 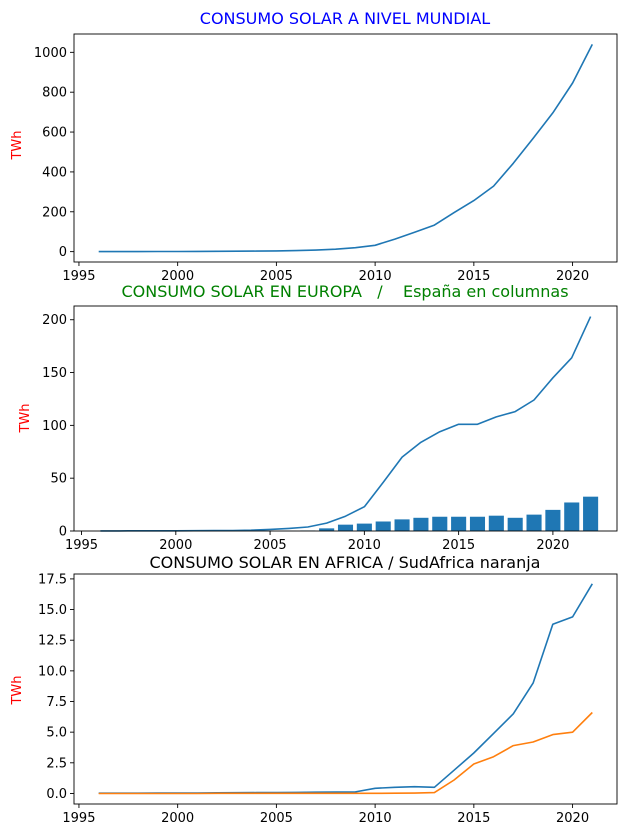 What do you see at coordinates (440, 523) in the screenshot?
I see `bar-2014` at bounding box center [440, 523].